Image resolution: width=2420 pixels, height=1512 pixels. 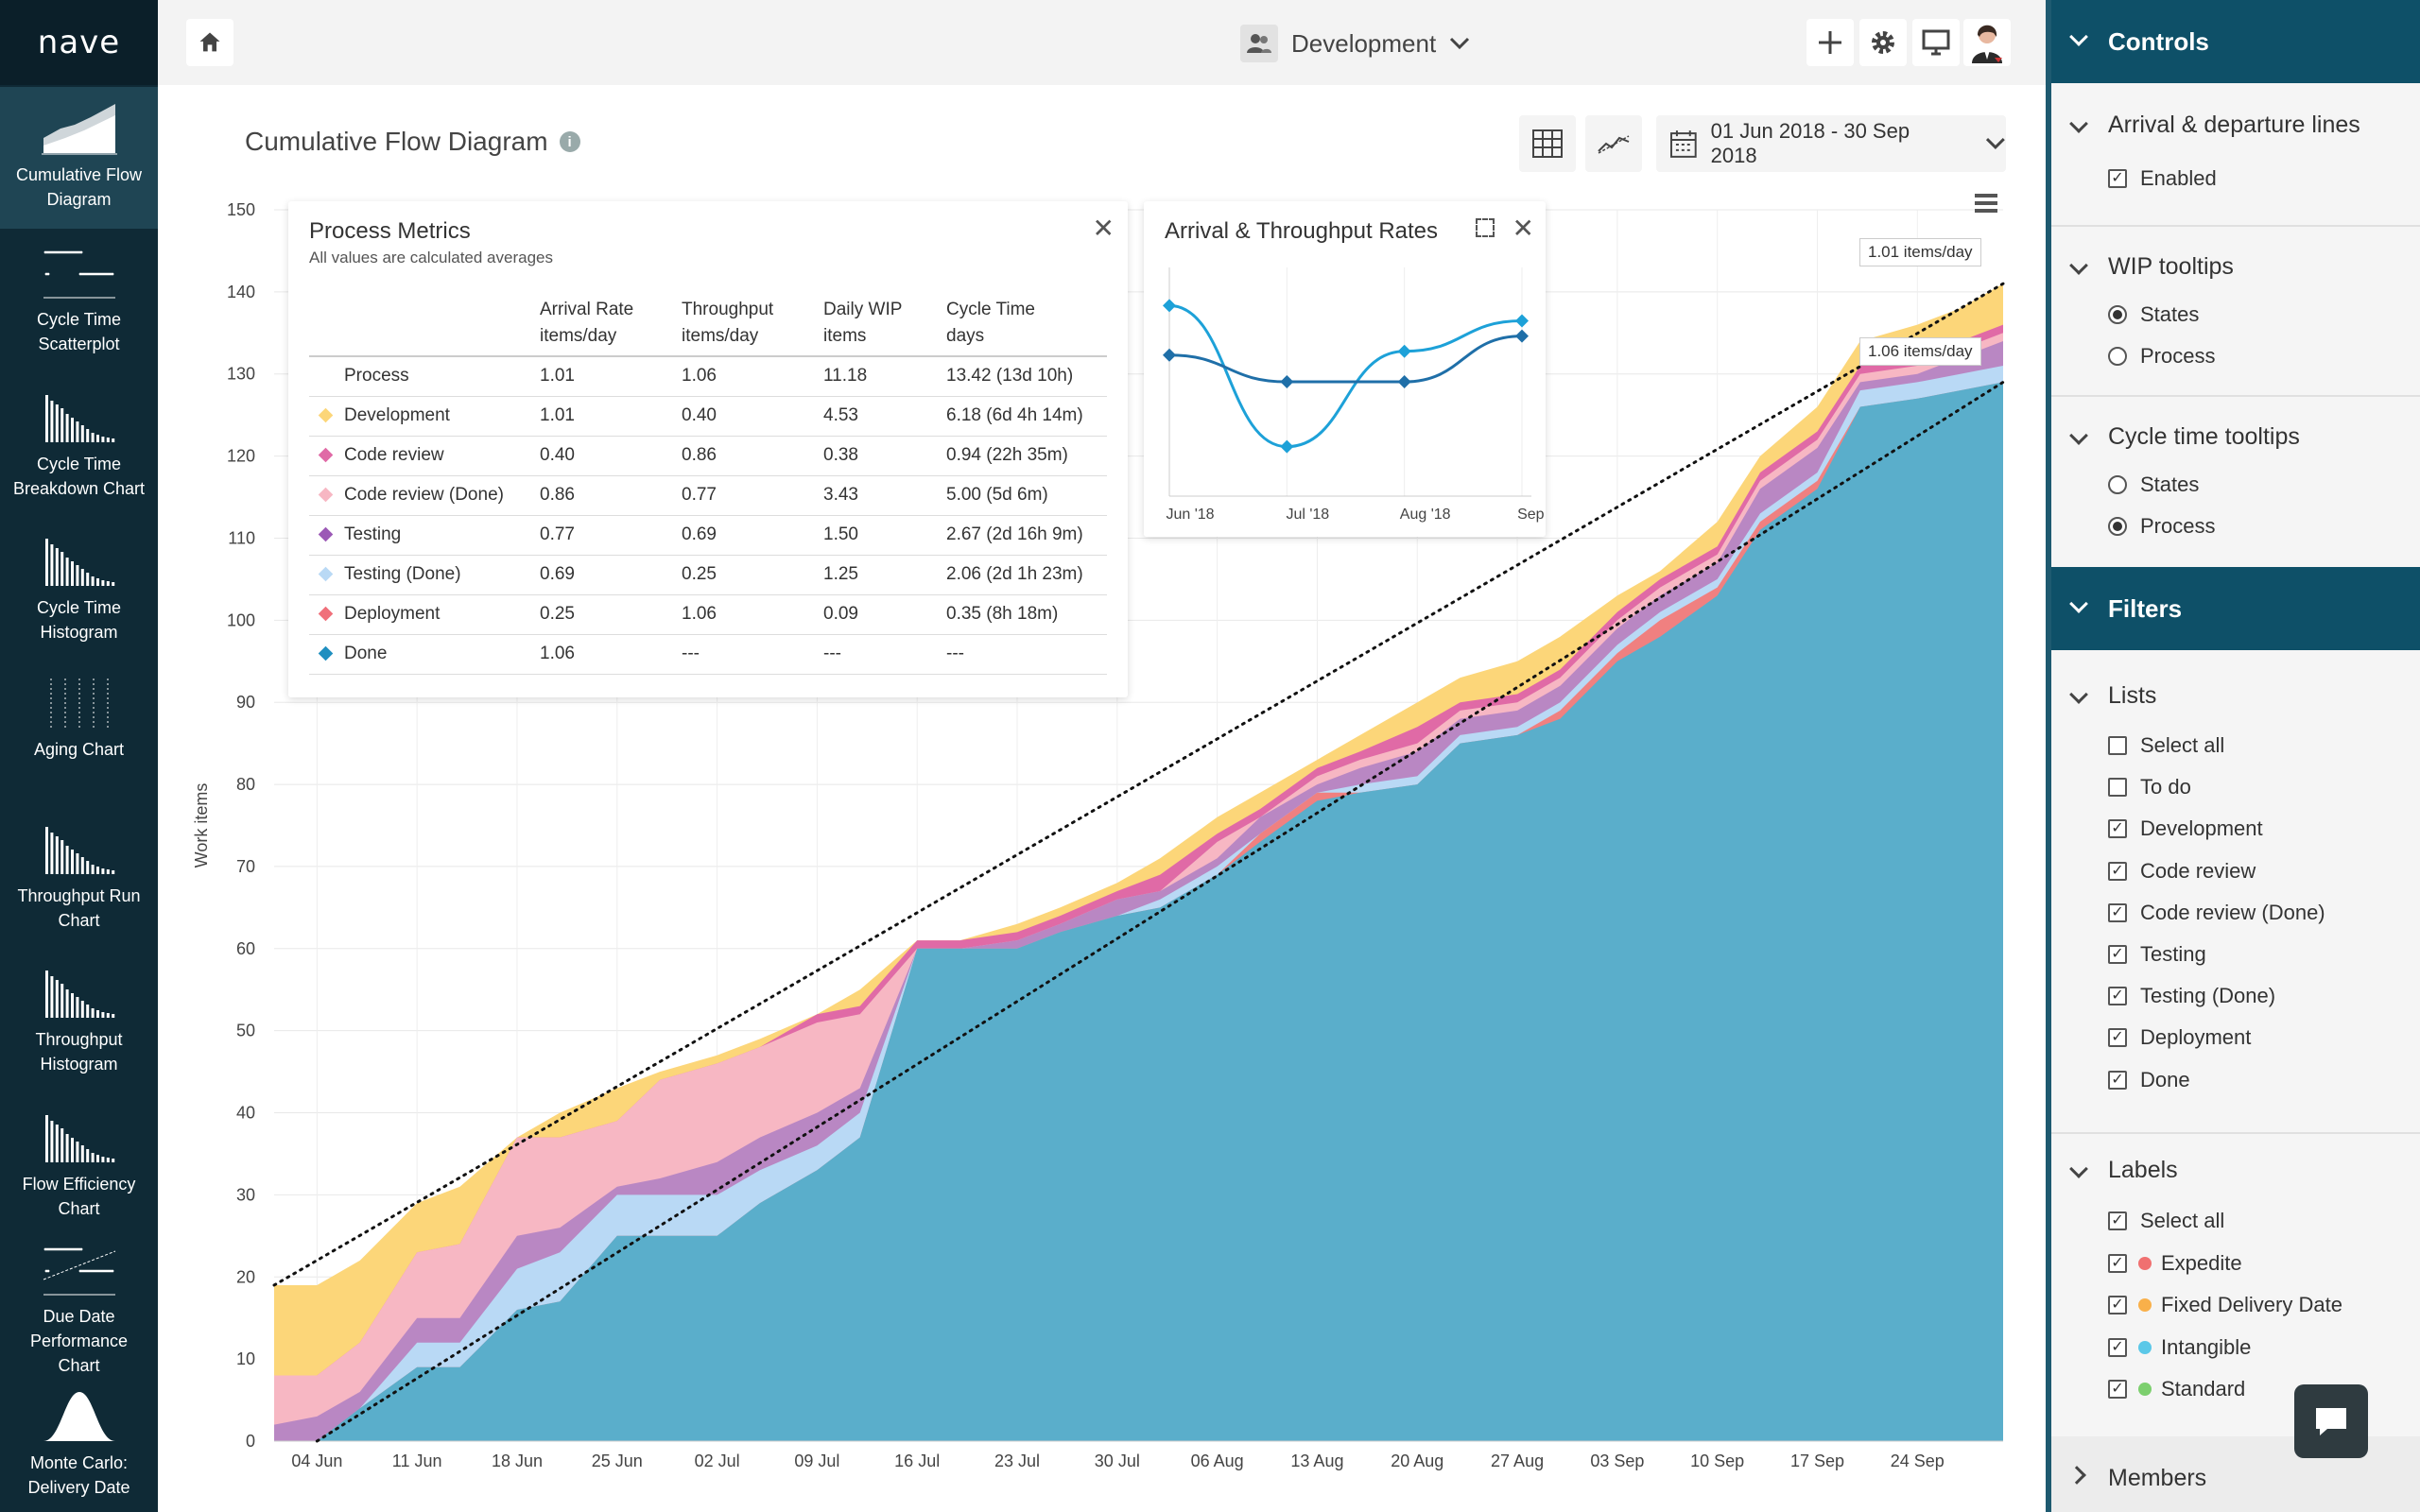 What do you see at coordinates (2208, 996) in the screenshot?
I see `option-label: Testing (Done)` at bounding box center [2208, 996].